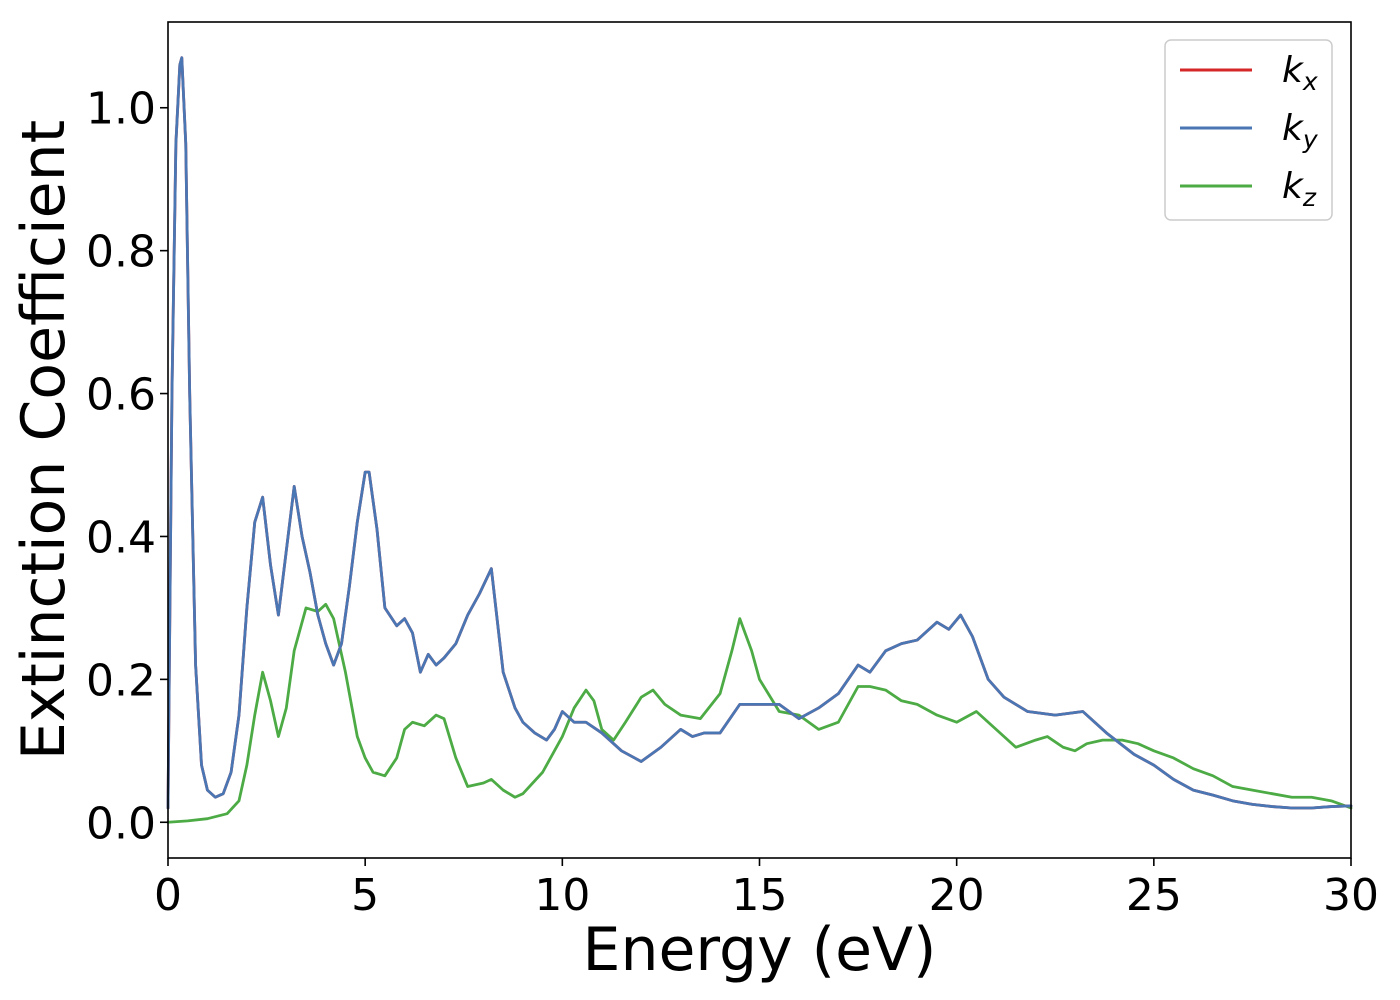 This screenshot has width=1400, height=1000. I want to click on x-axis-ticks: 0 5 10 15 20 25 30, so click(766, 889).